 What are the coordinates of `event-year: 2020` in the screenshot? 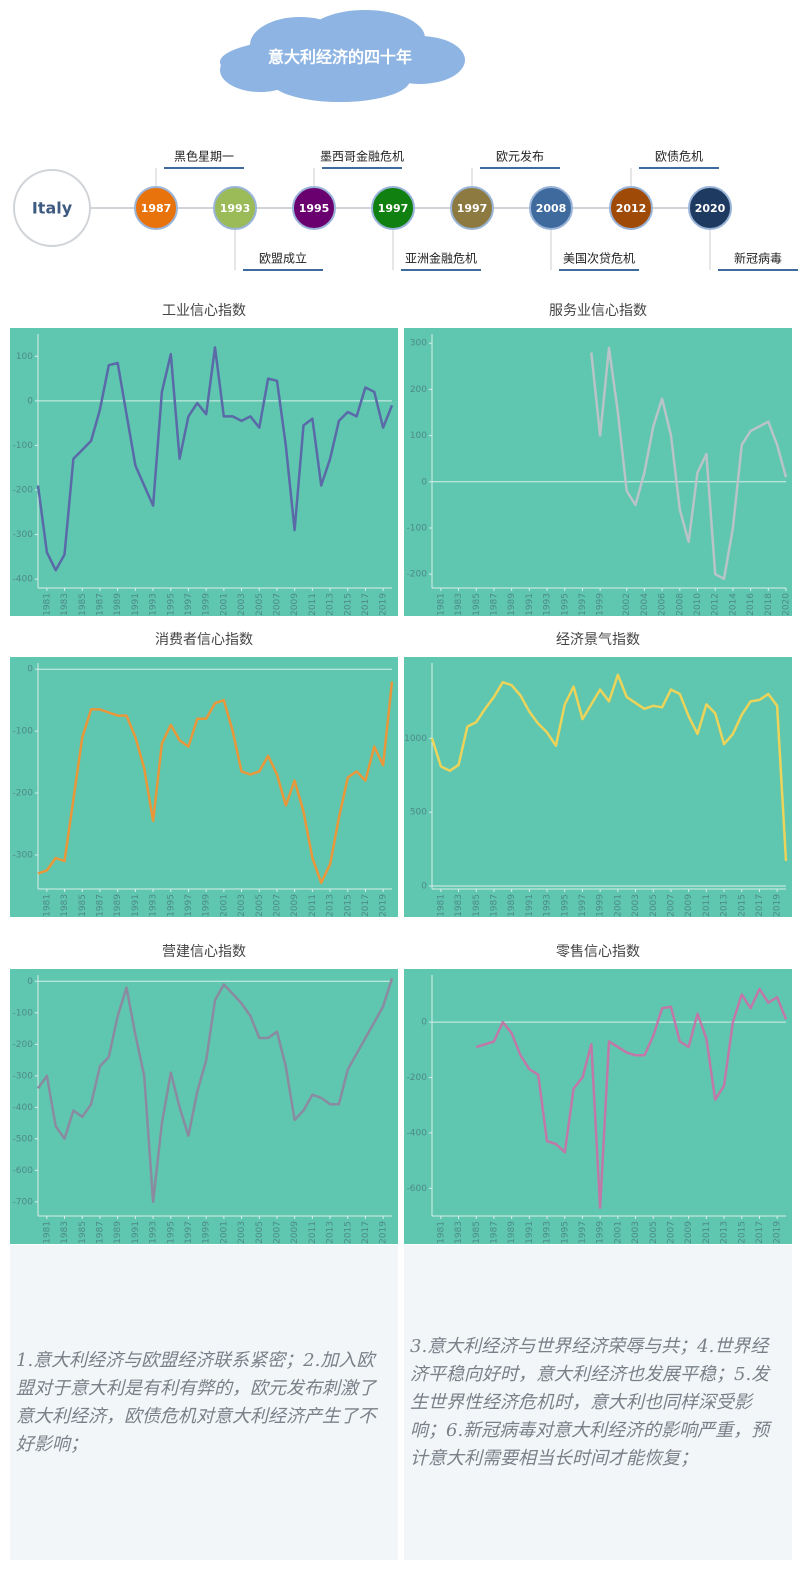 It's located at (710, 208).